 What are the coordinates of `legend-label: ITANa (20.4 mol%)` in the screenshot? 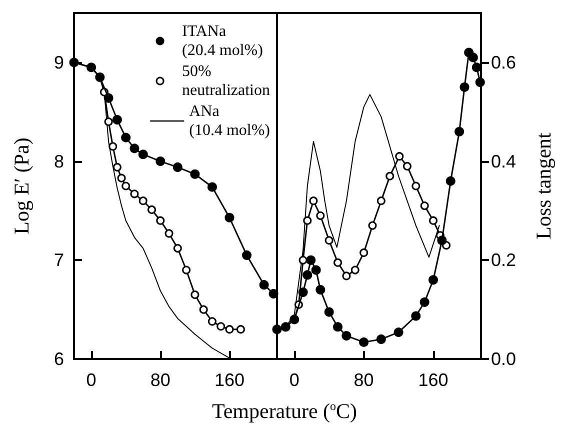 It's located at (222, 41).